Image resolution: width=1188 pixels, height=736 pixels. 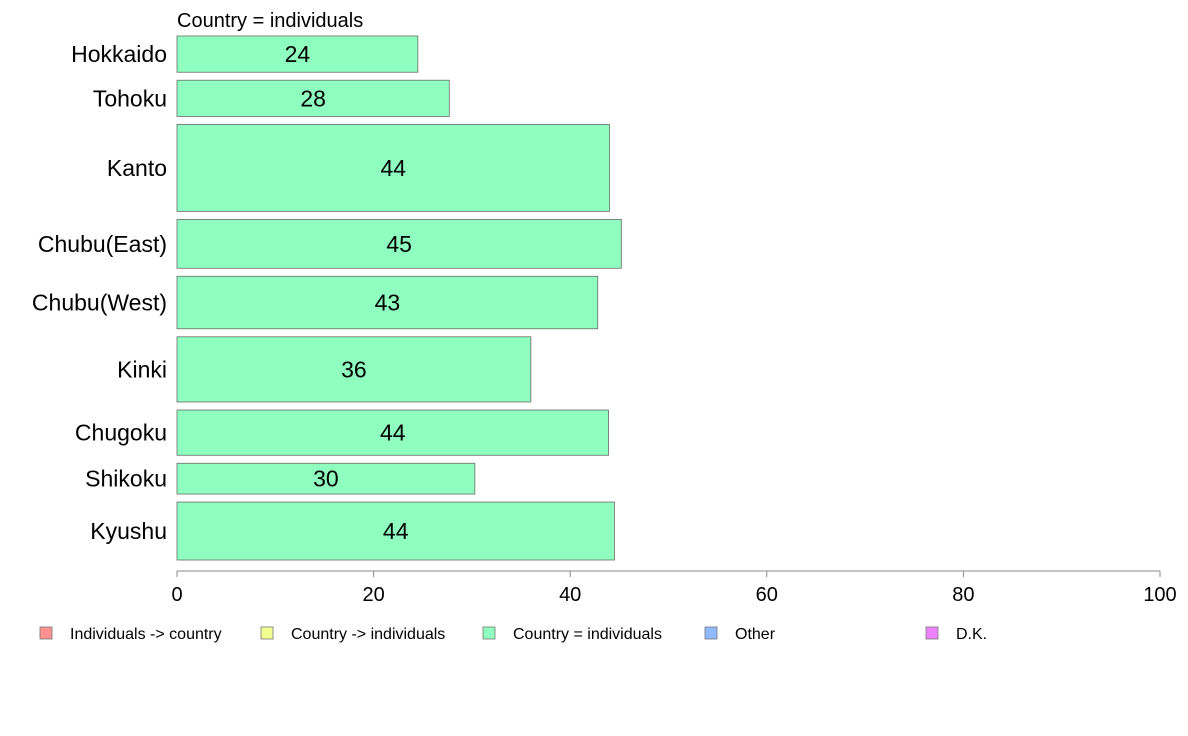 What do you see at coordinates (270, 21) in the screenshot?
I see `chart-title: Country = individuals` at bounding box center [270, 21].